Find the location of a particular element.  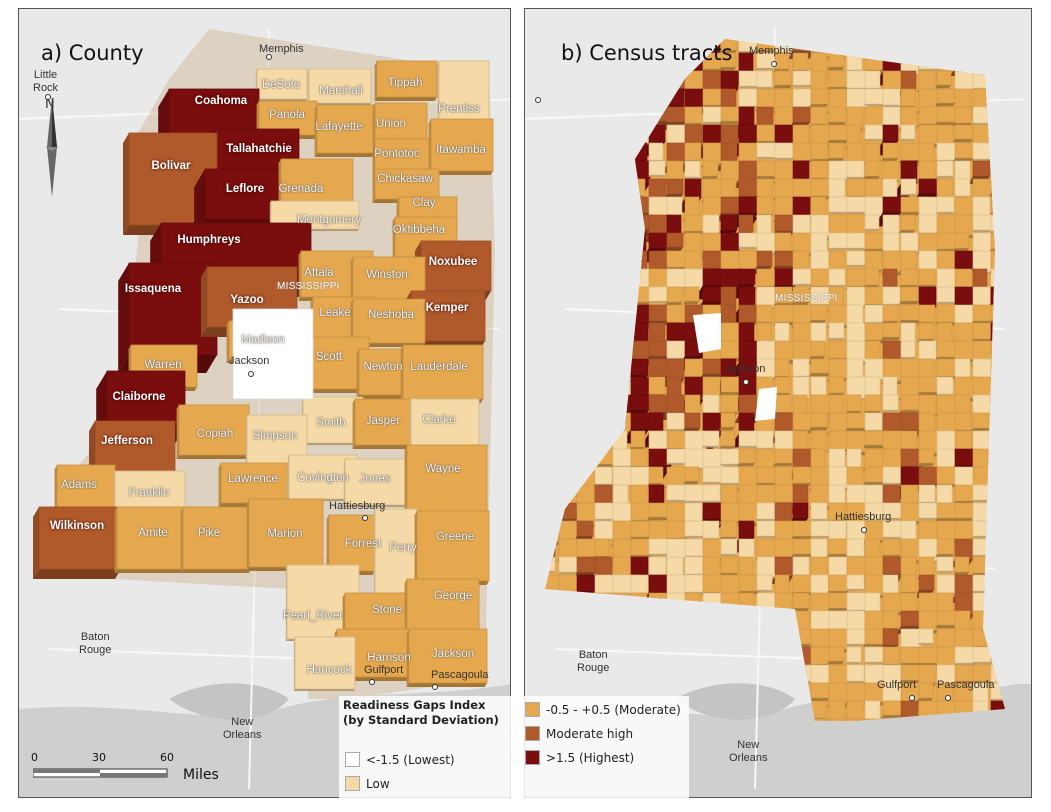

county-label-franklin: Franklin is located at coordinates (149, 493).